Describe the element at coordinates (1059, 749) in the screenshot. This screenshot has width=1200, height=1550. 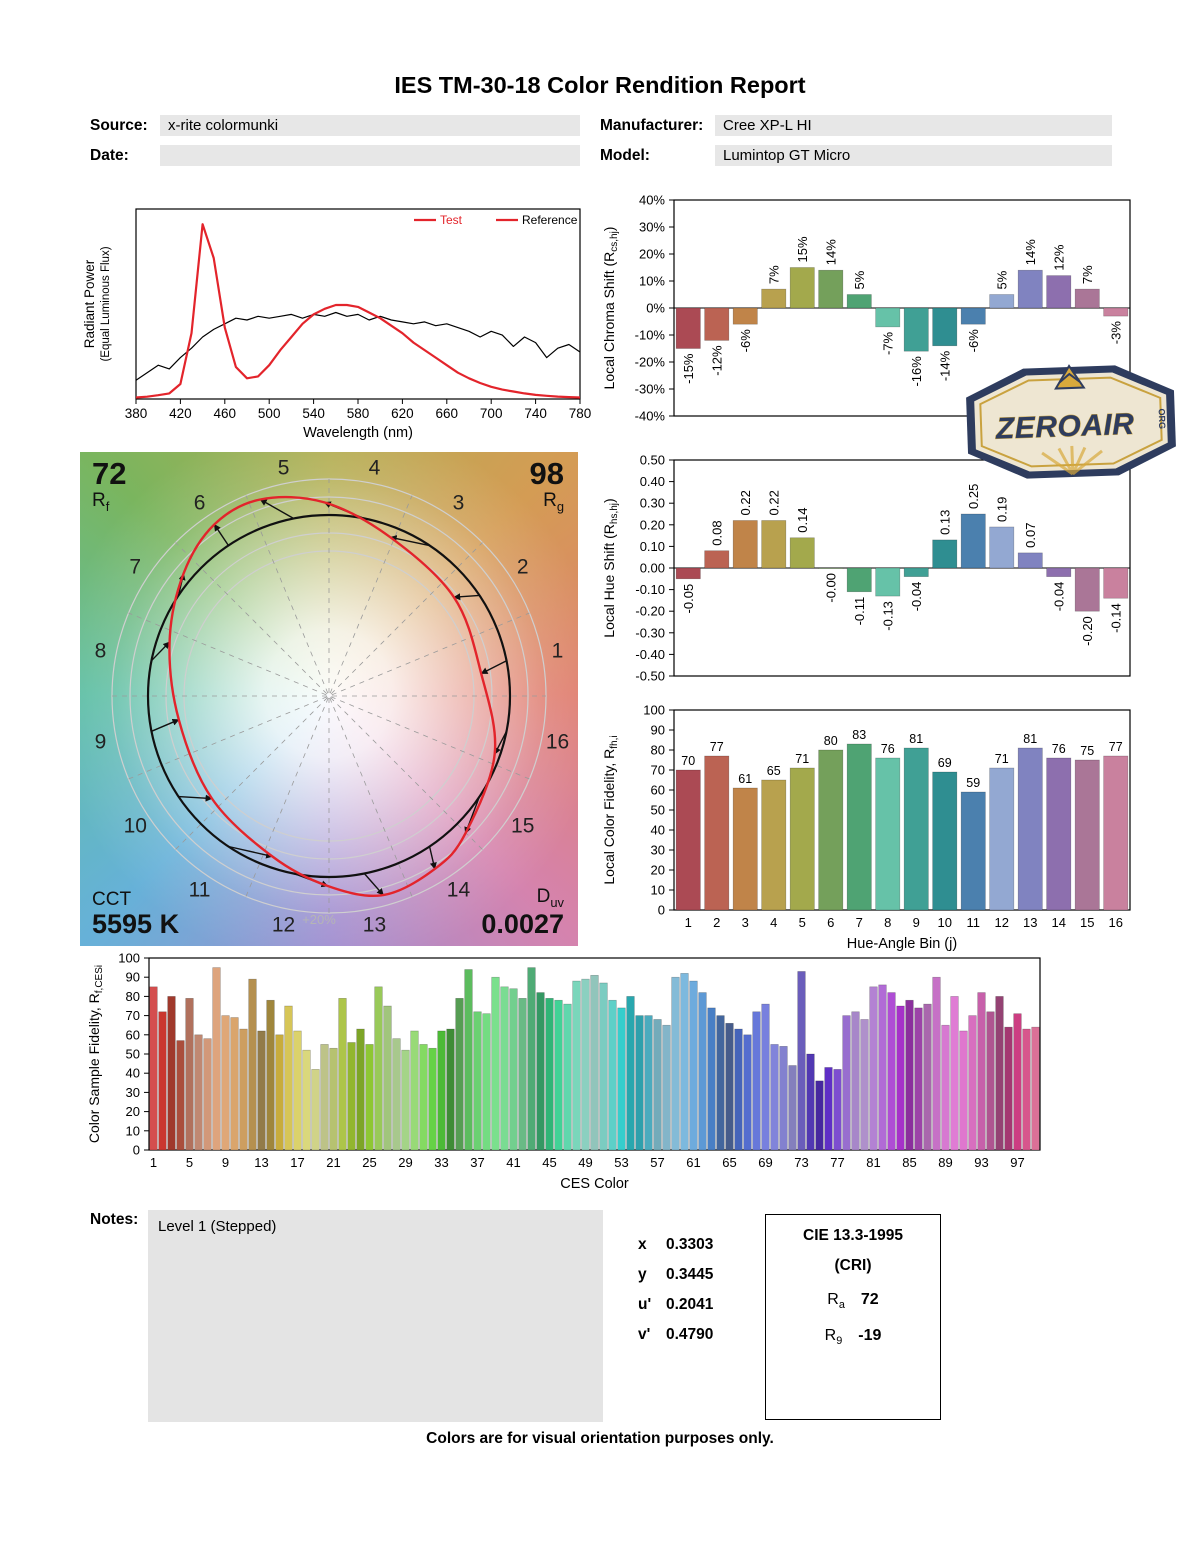
I see `svg-text: 76` at that location.